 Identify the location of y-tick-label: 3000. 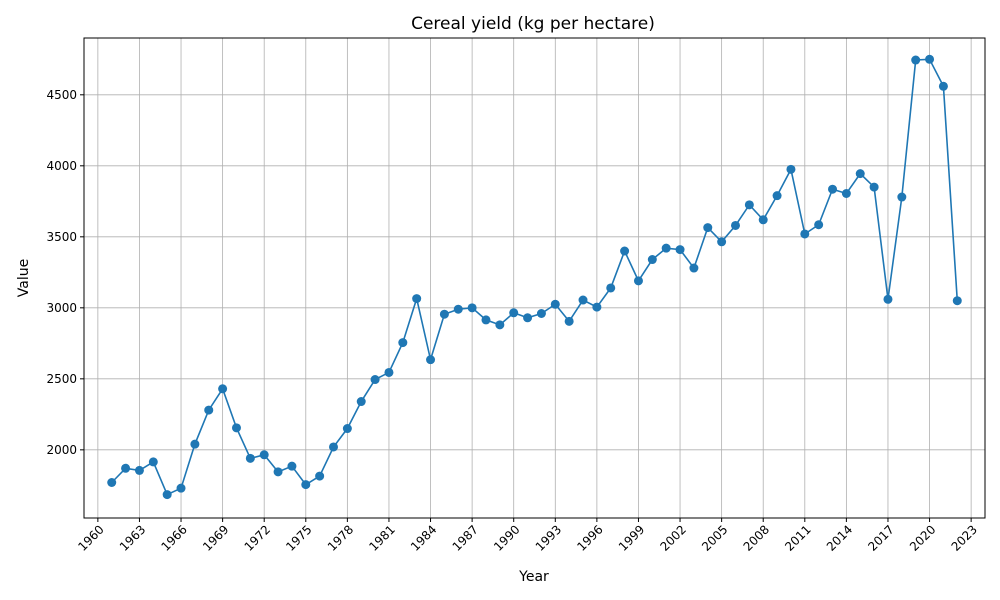
(61, 308).